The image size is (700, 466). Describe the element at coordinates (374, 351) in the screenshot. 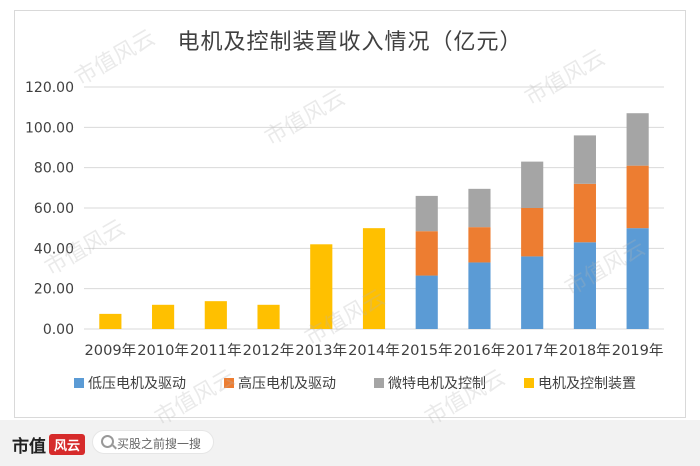

I see `x-tick-label: 2014年` at that location.